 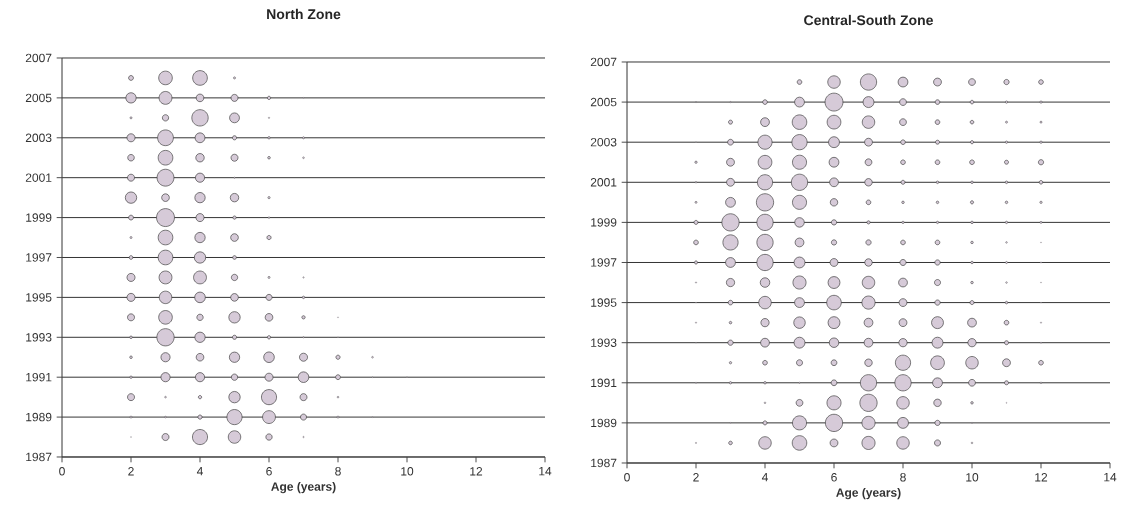 What do you see at coordinates (868, 20) in the screenshot?
I see `chart-title: Central-South Zone` at bounding box center [868, 20].